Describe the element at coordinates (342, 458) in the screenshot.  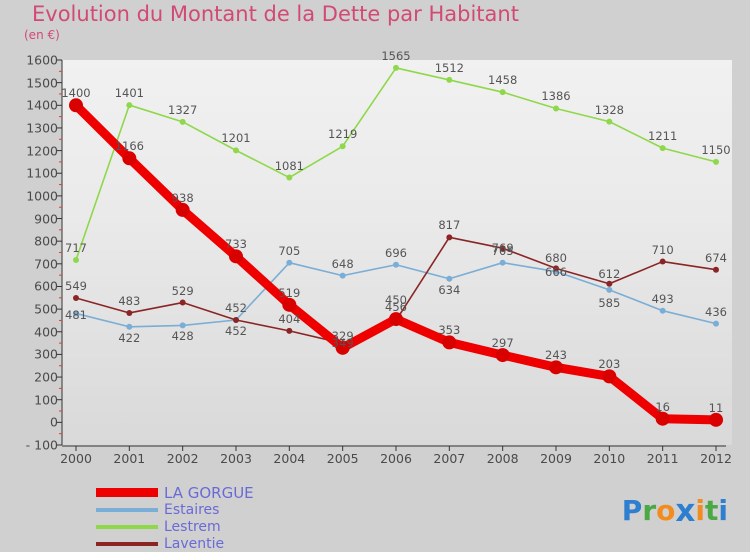
I see `x-axis-tick-label: 2005` at that location.